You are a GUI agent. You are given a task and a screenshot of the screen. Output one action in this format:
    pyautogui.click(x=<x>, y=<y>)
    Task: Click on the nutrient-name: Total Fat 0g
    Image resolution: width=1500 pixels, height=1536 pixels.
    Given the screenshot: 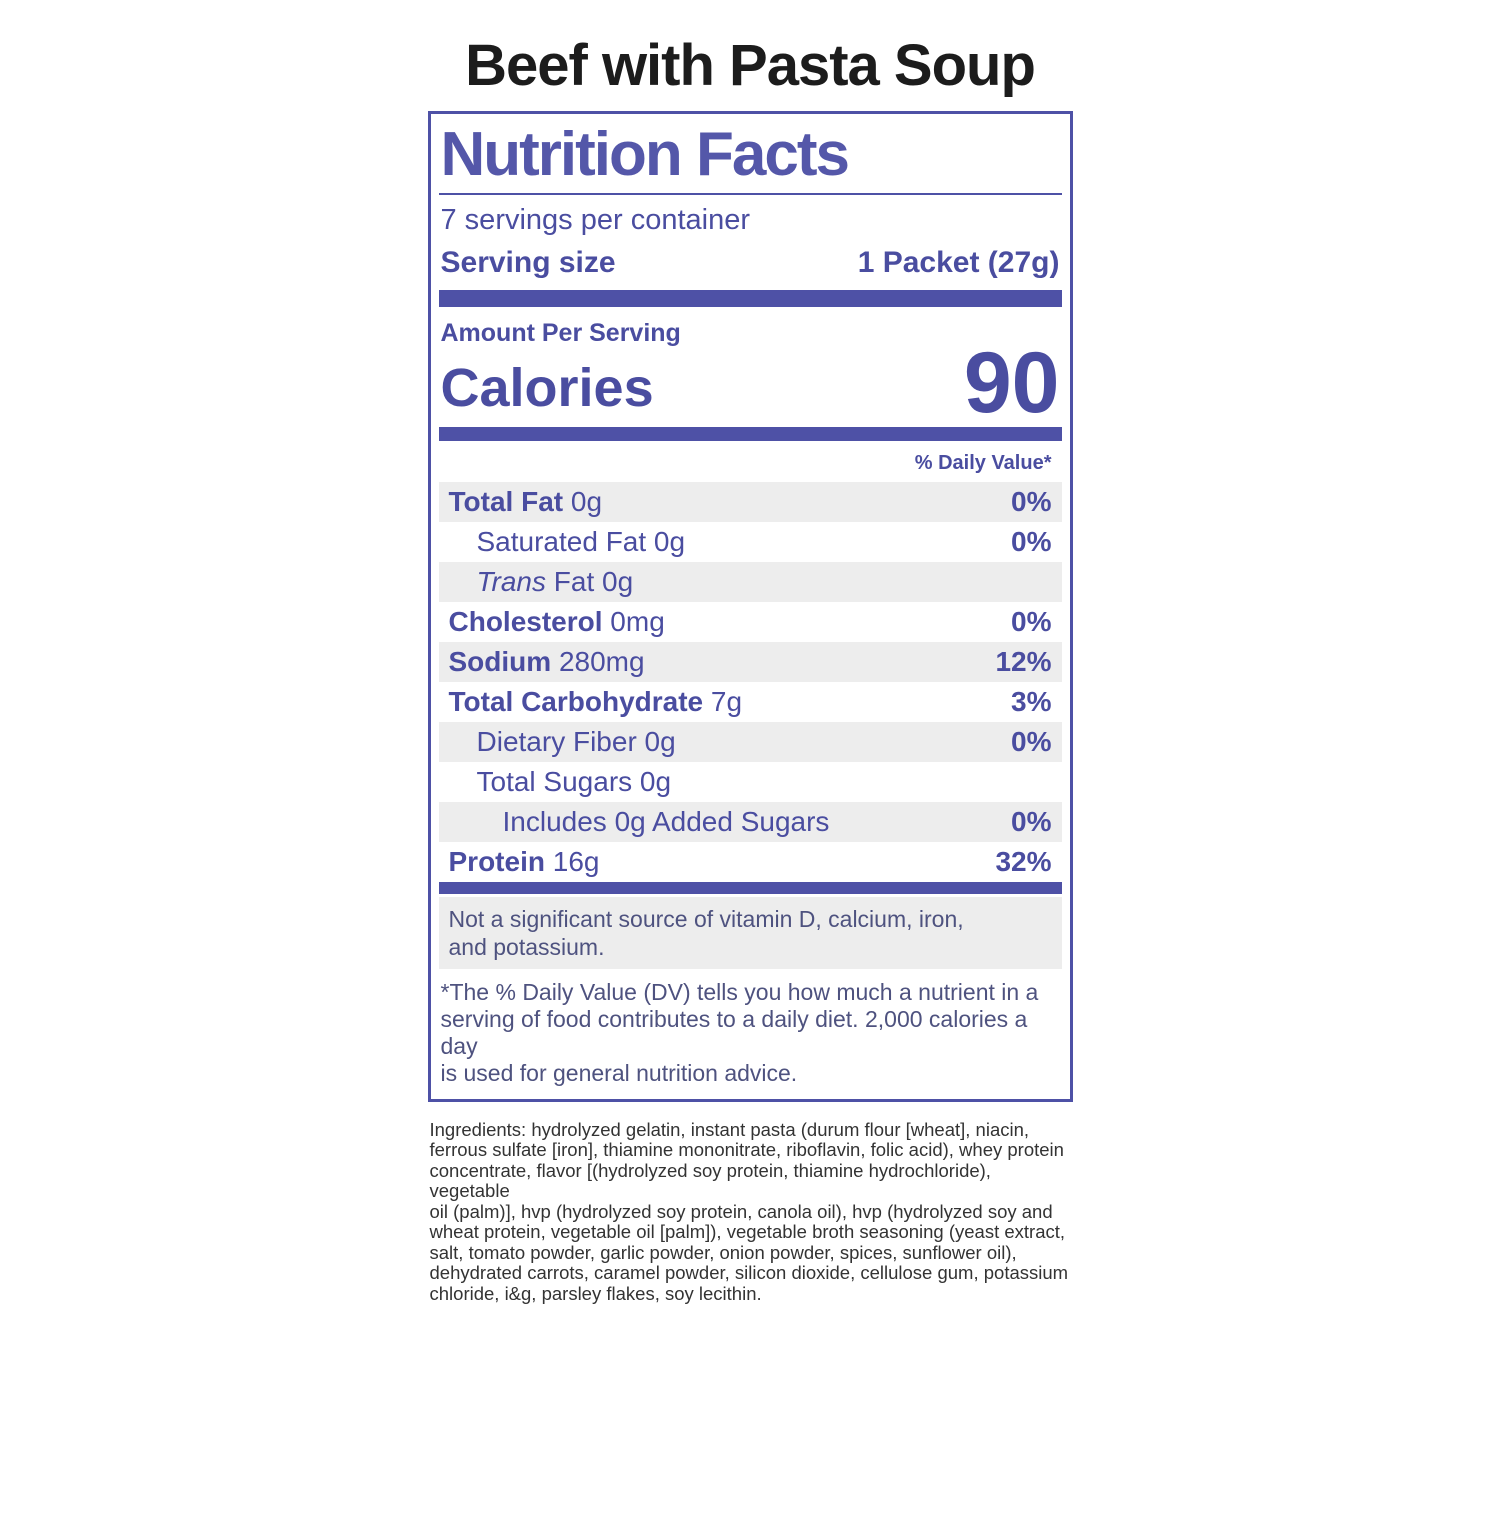 What is the action you would take?
    pyautogui.click(x=525, y=501)
    